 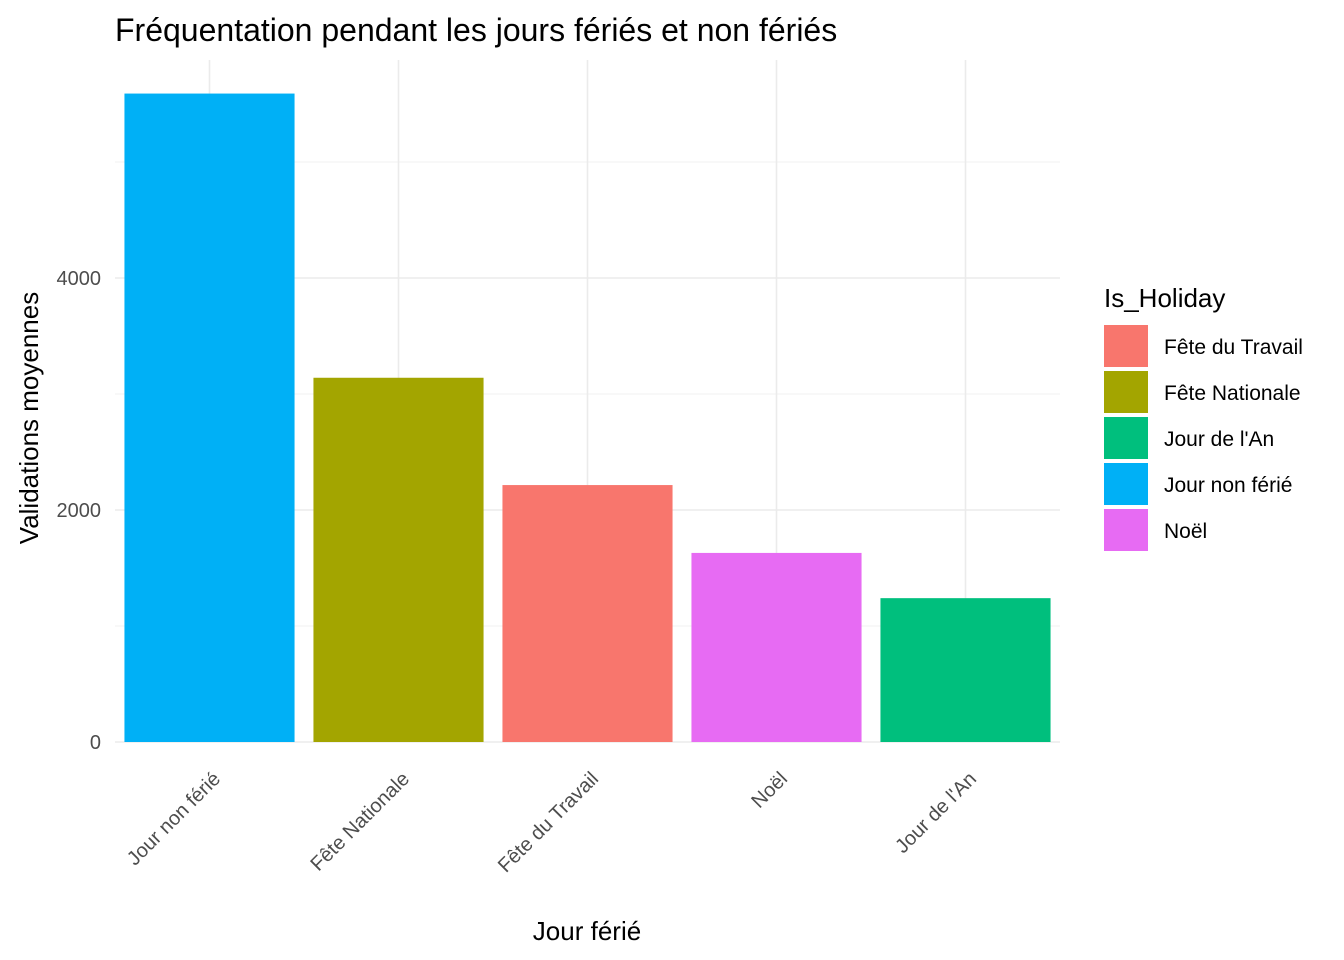 I want to click on legend-label-0: Fête du Travail, so click(x=1233, y=347).